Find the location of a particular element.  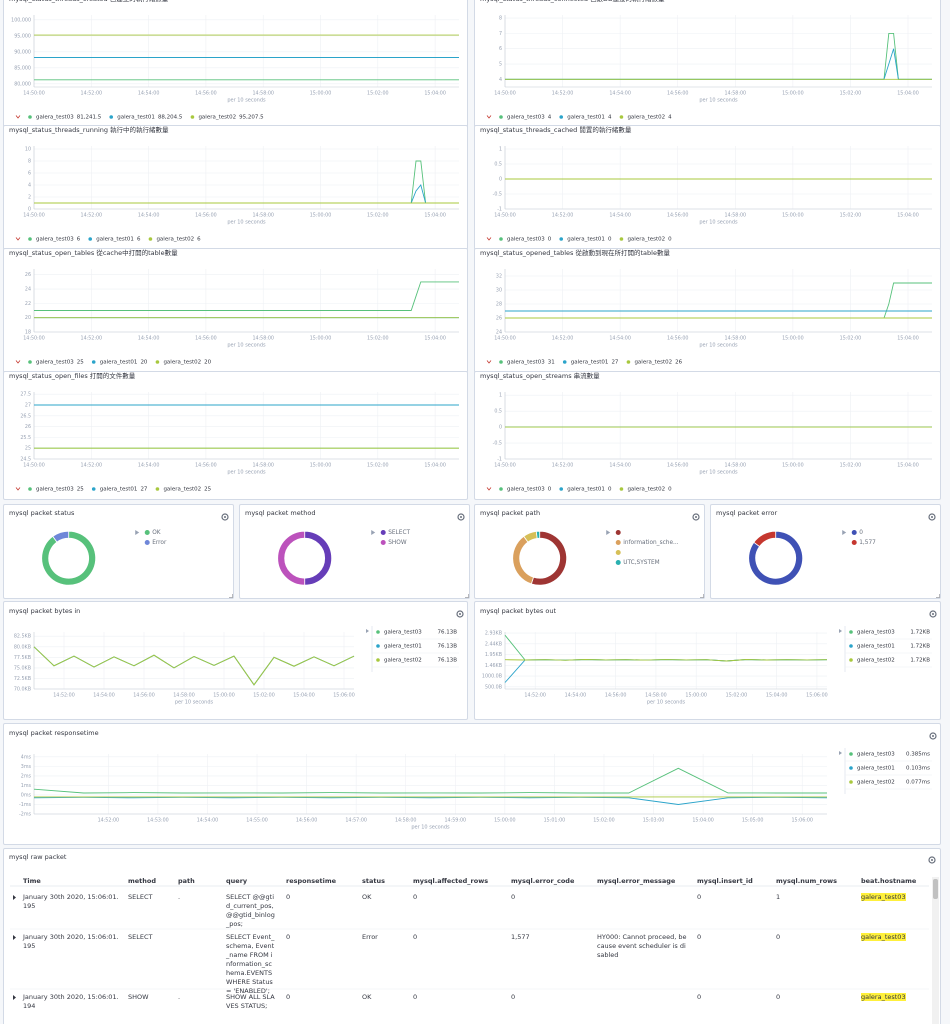

legend-name: SHOW is located at coordinates (397, 543).